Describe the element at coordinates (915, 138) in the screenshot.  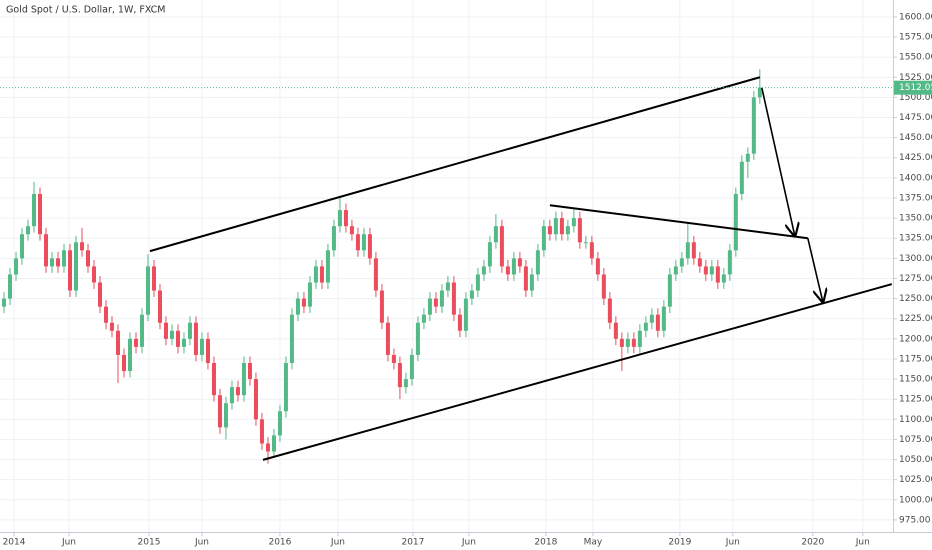
I see `y-tick-label: 1450.00` at that location.